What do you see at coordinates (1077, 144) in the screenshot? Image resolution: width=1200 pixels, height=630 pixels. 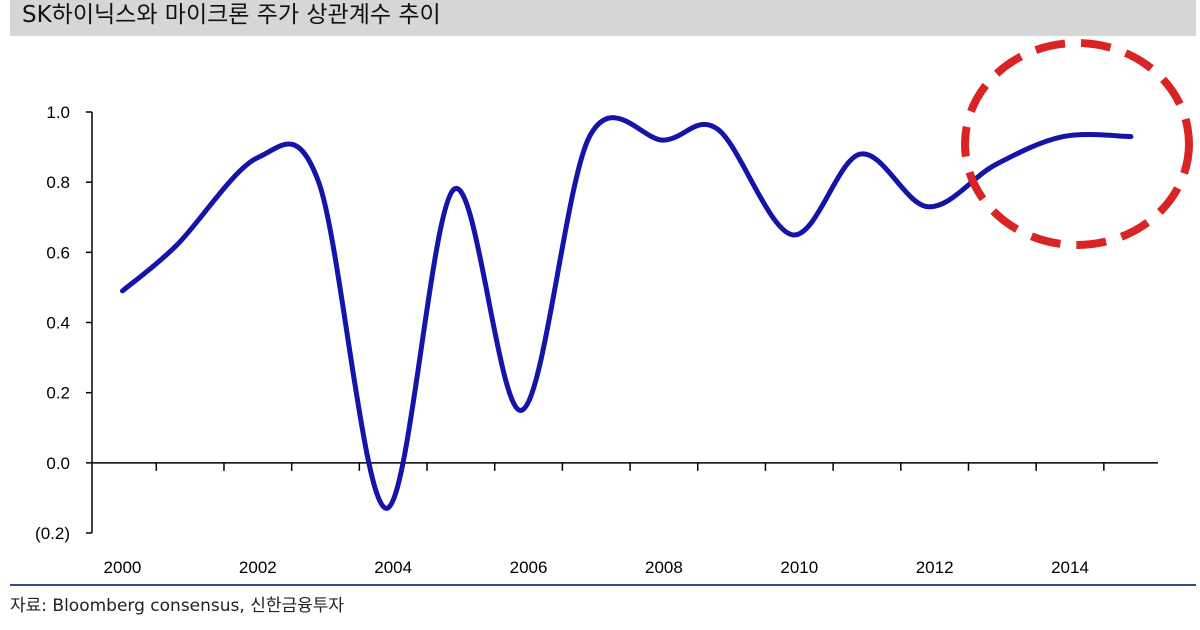 I see `highlight-circle` at bounding box center [1077, 144].